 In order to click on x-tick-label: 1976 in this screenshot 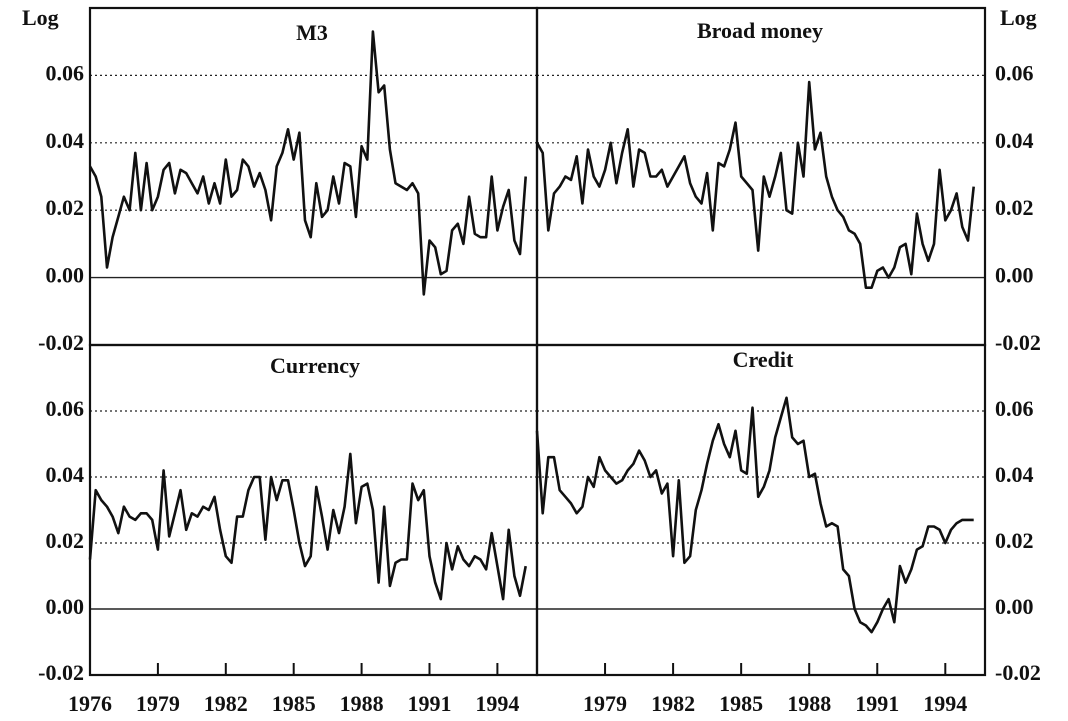, I will do `click(90, 703)`.